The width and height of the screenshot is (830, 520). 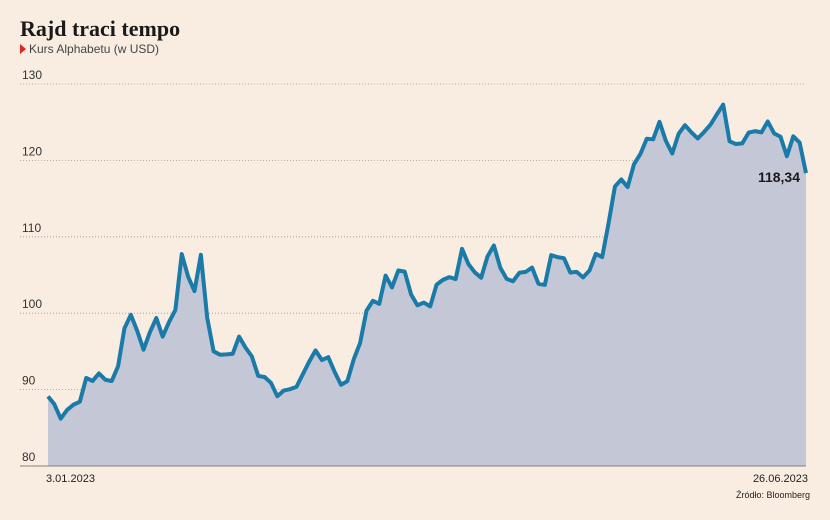 What do you see at coordinates (780, 479) in the screenshot?
I see `x-tick-label: 26.06.2023` at bounding box center [780, 479].